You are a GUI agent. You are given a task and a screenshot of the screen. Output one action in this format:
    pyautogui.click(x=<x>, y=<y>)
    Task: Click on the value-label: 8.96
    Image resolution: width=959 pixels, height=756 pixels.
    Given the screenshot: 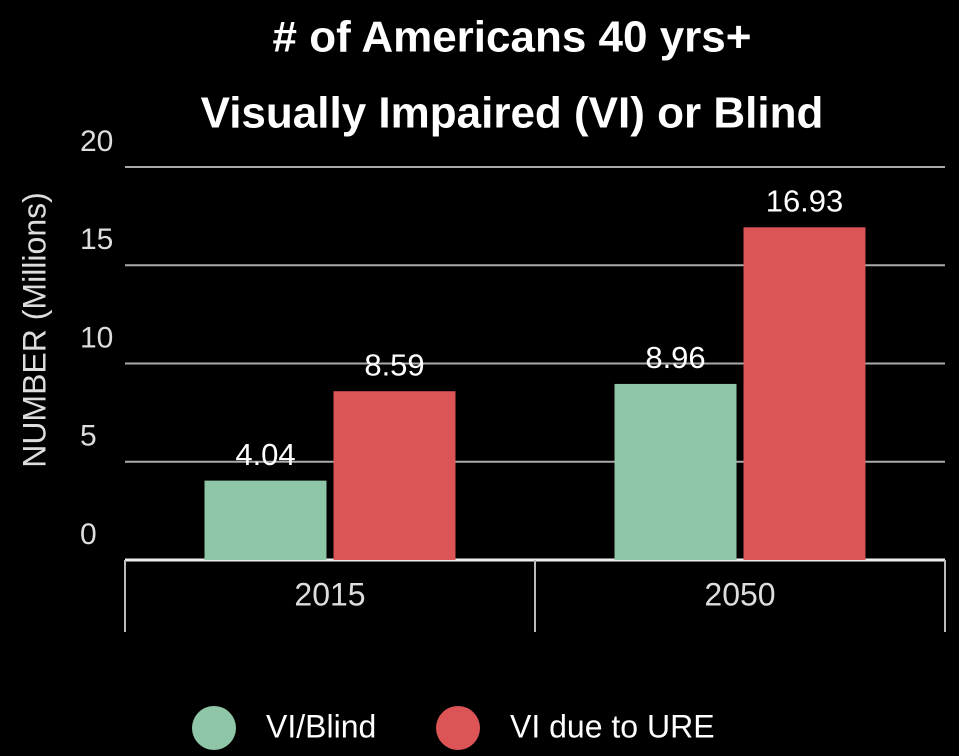 What is the action you would take?
    pyautogui.click(x=675, y=357)
    